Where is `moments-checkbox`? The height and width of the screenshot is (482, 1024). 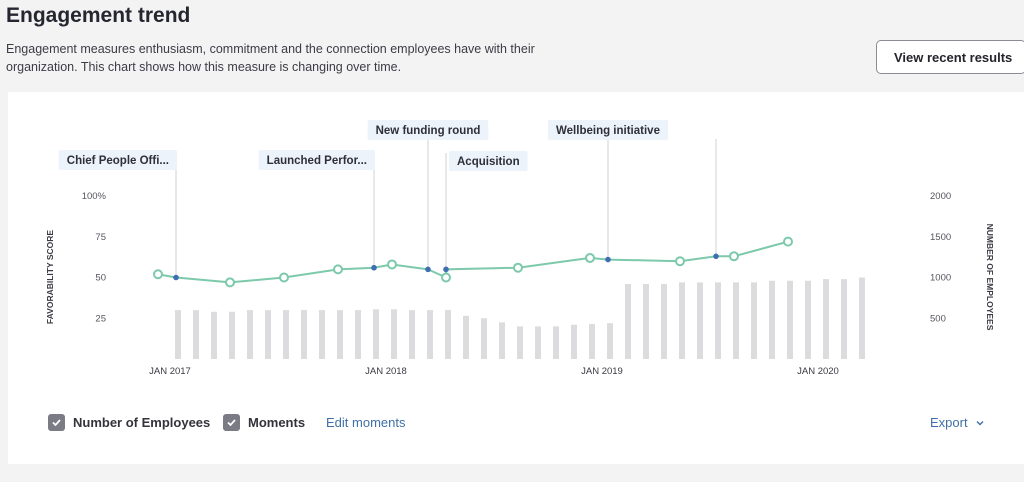
moments-checkbox is located at coordinates (231, 422).